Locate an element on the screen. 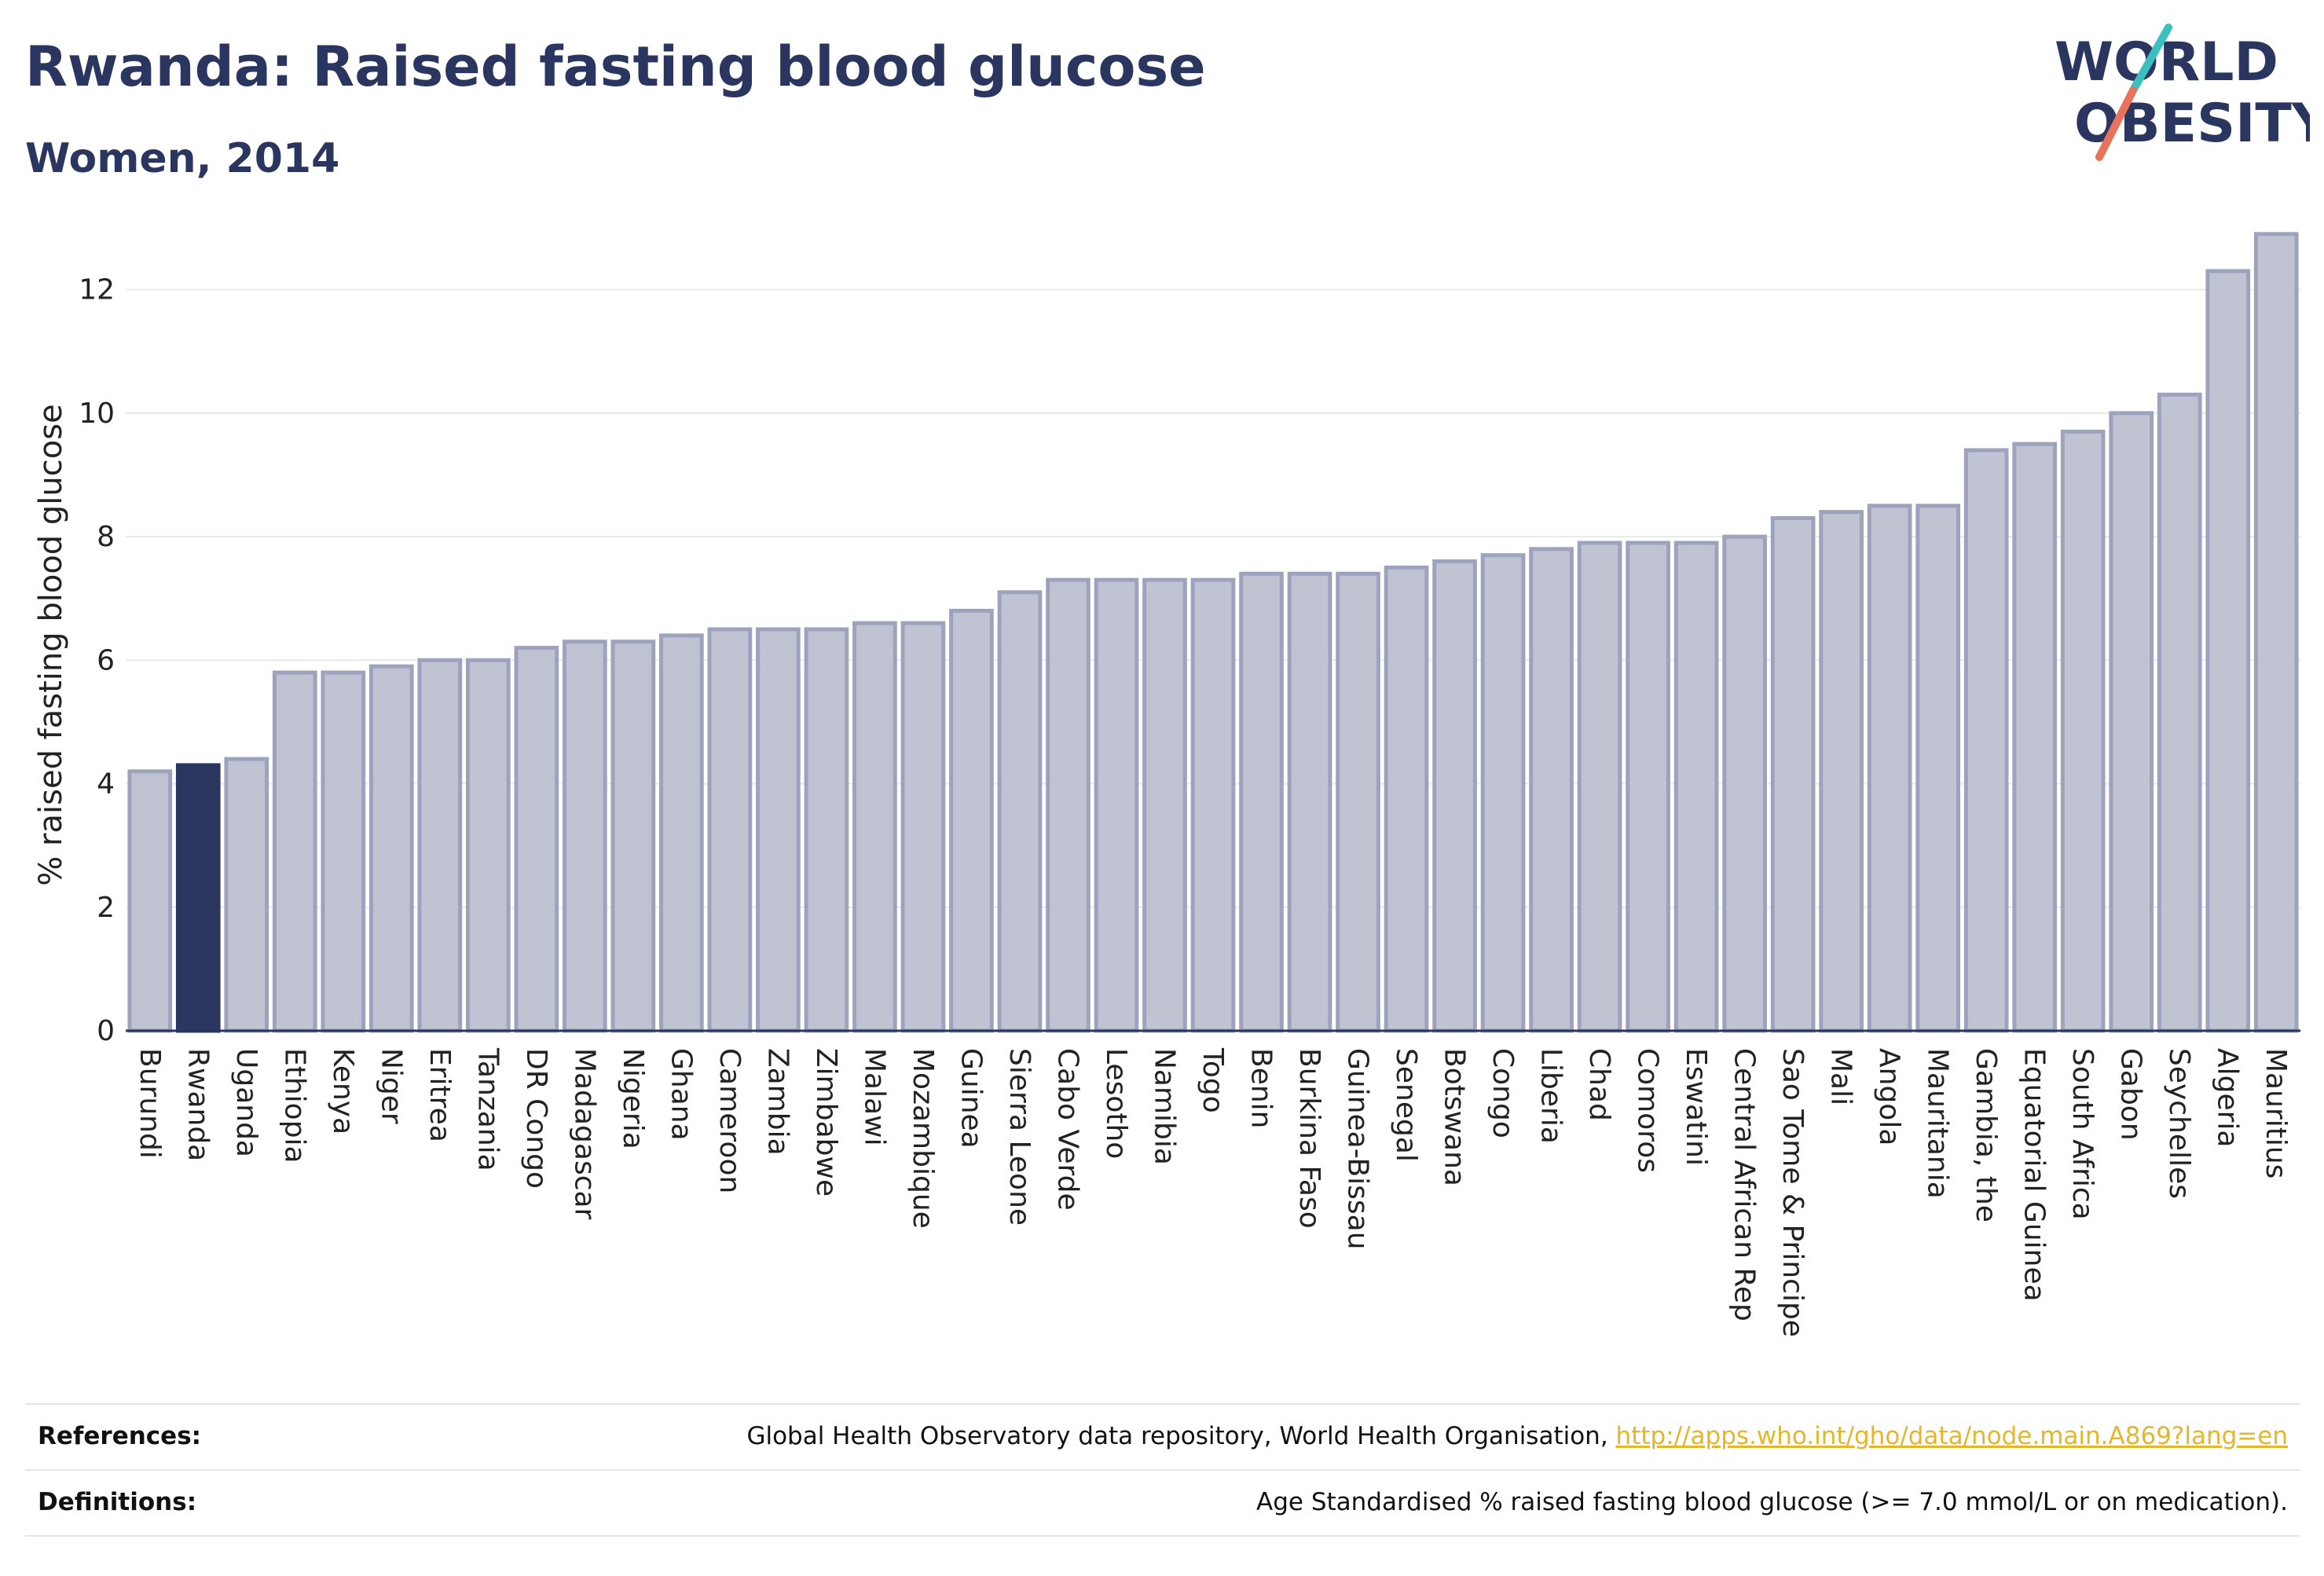 The height and width of the screenshot is (1576, 2324). bar-angola is located at coordinates (1889, 768).